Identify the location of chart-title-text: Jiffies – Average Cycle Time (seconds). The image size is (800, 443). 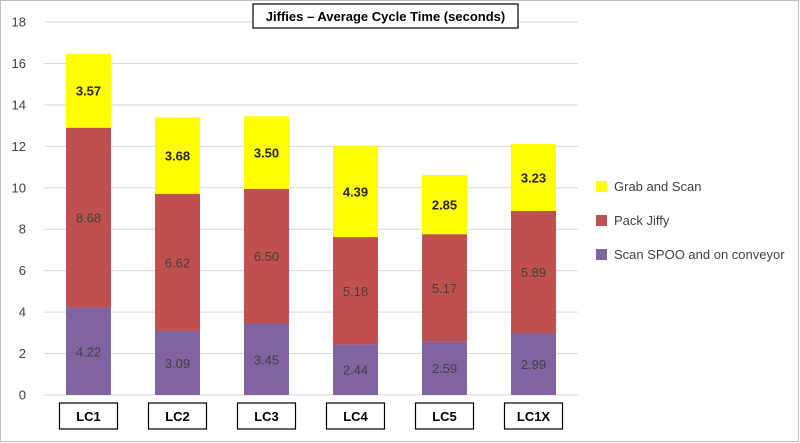
(385, 16).